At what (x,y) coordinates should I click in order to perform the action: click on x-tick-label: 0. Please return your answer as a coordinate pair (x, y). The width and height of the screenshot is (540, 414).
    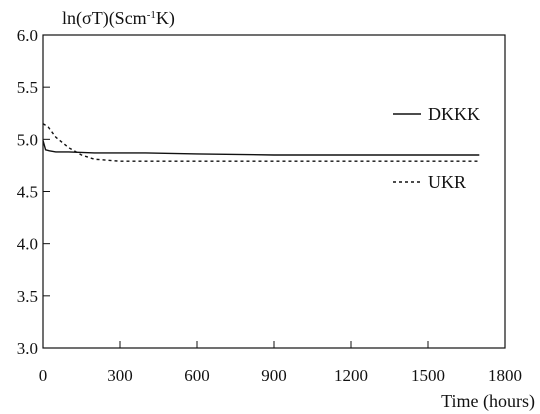
    Looking at the image, I should click on (43, 375).